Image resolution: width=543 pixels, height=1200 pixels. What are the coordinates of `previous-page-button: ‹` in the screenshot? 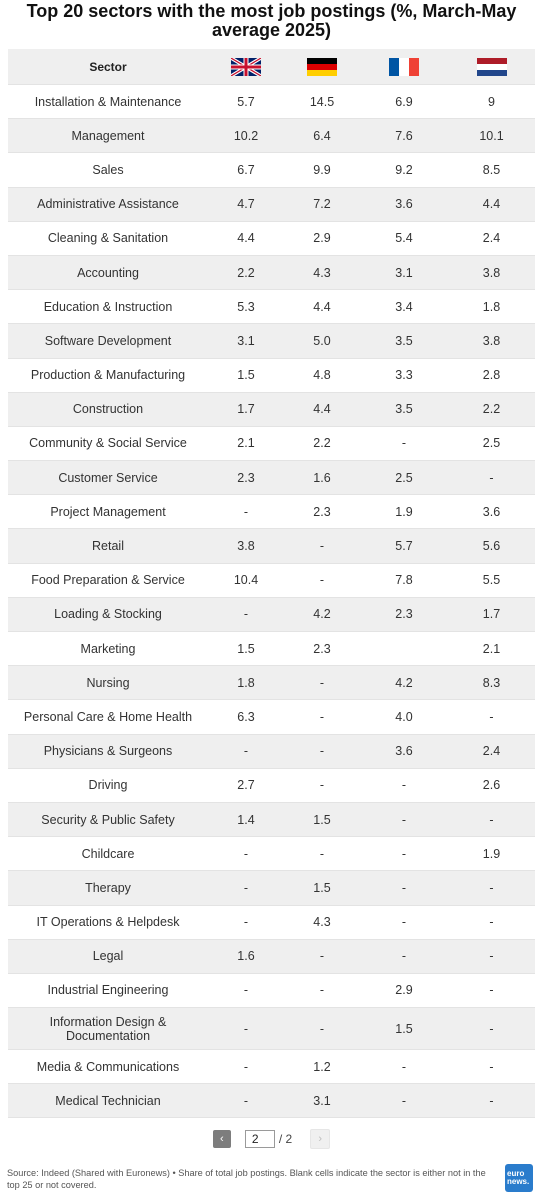 It's located at (221, 1139).